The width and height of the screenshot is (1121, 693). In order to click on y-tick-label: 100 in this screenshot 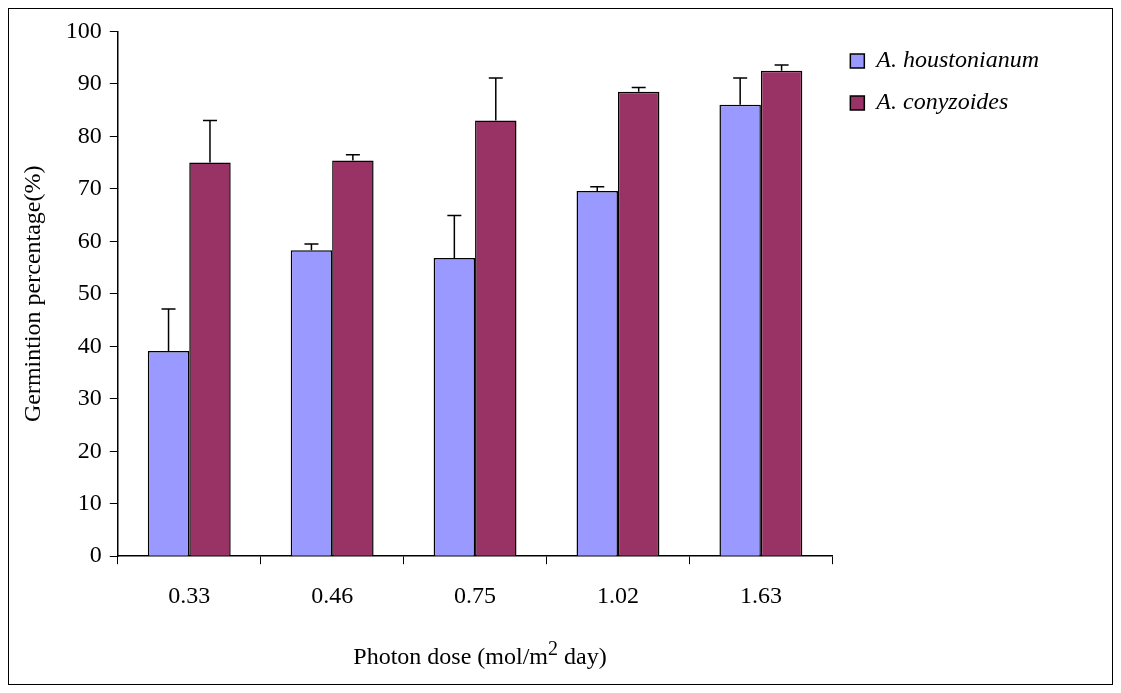, I will do `click(83, 29)`.